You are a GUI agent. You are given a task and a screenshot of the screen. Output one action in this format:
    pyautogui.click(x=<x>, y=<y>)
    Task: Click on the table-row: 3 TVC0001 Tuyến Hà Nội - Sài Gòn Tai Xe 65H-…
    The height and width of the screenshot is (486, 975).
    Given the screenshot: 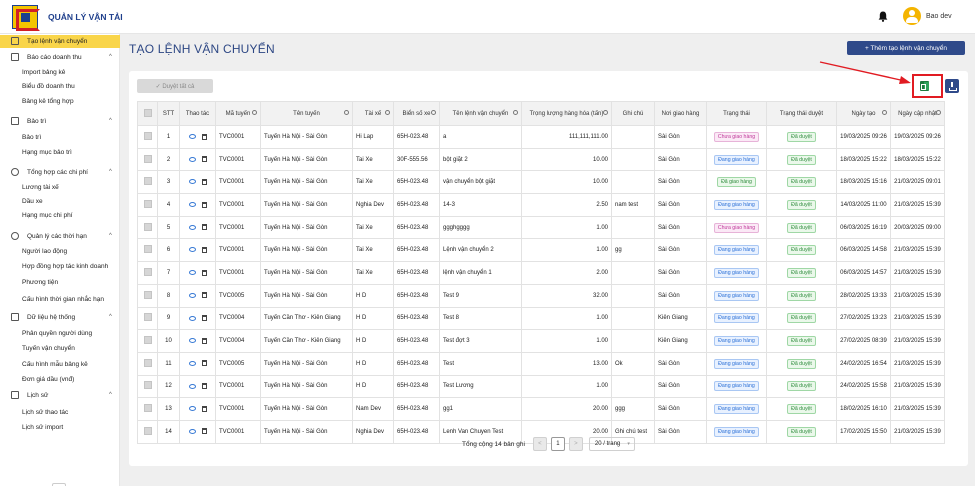 What is the action you would take?
    pyautogui.click(x=541, y=182)
    